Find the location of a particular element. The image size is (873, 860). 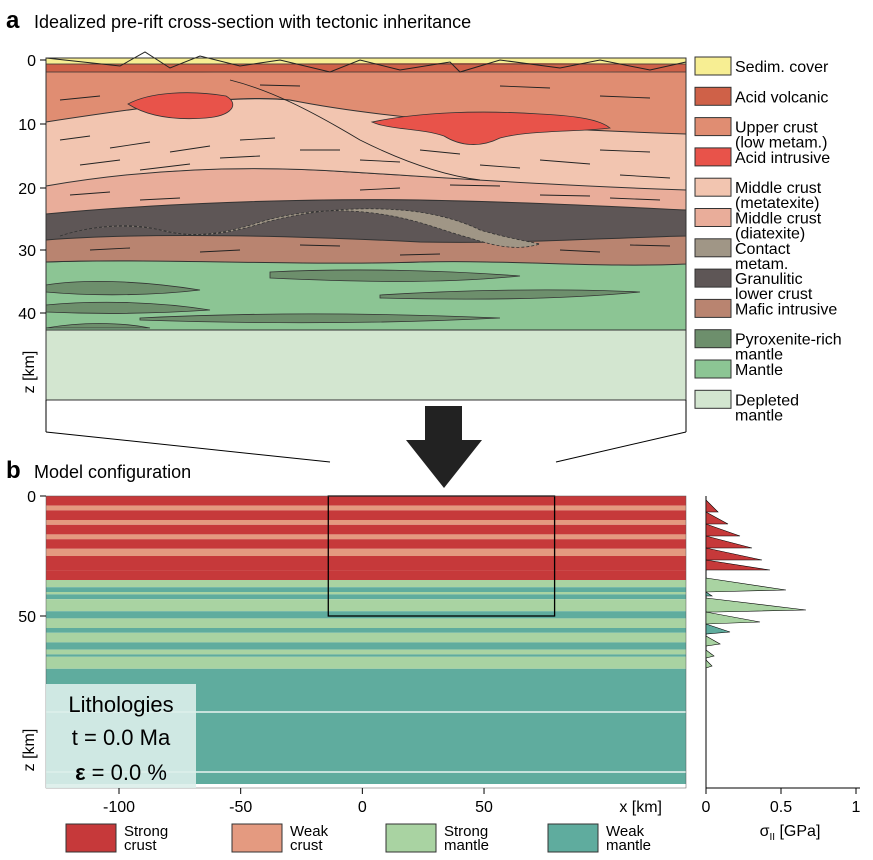

panel-b-y-tick: 0 is located at coordinates (31, 497).